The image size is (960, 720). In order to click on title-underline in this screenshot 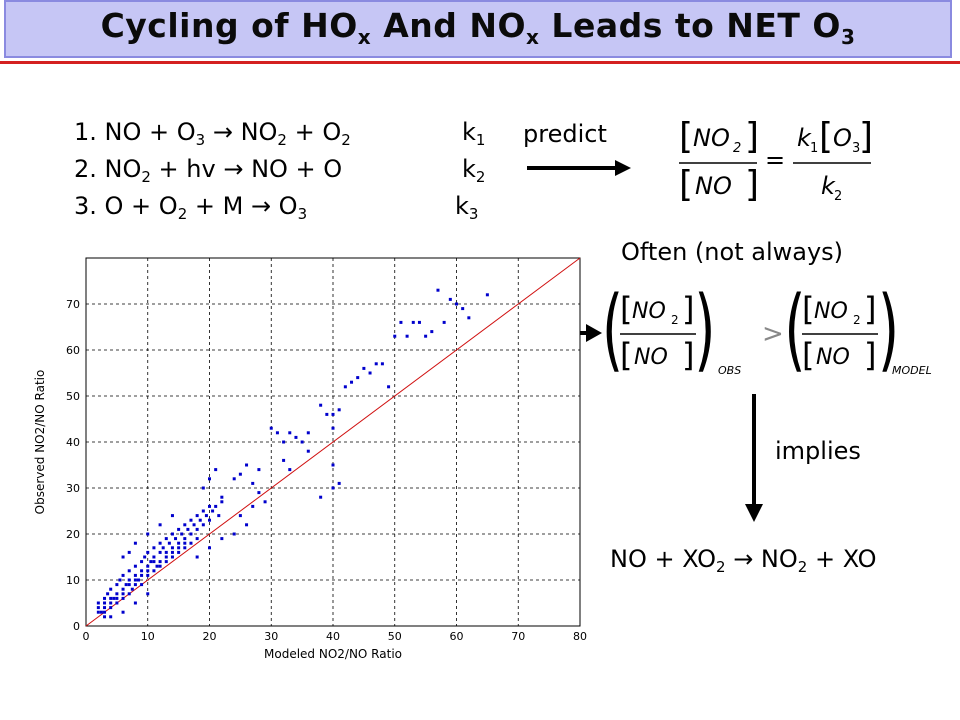, I will do `click(480, 62)`.